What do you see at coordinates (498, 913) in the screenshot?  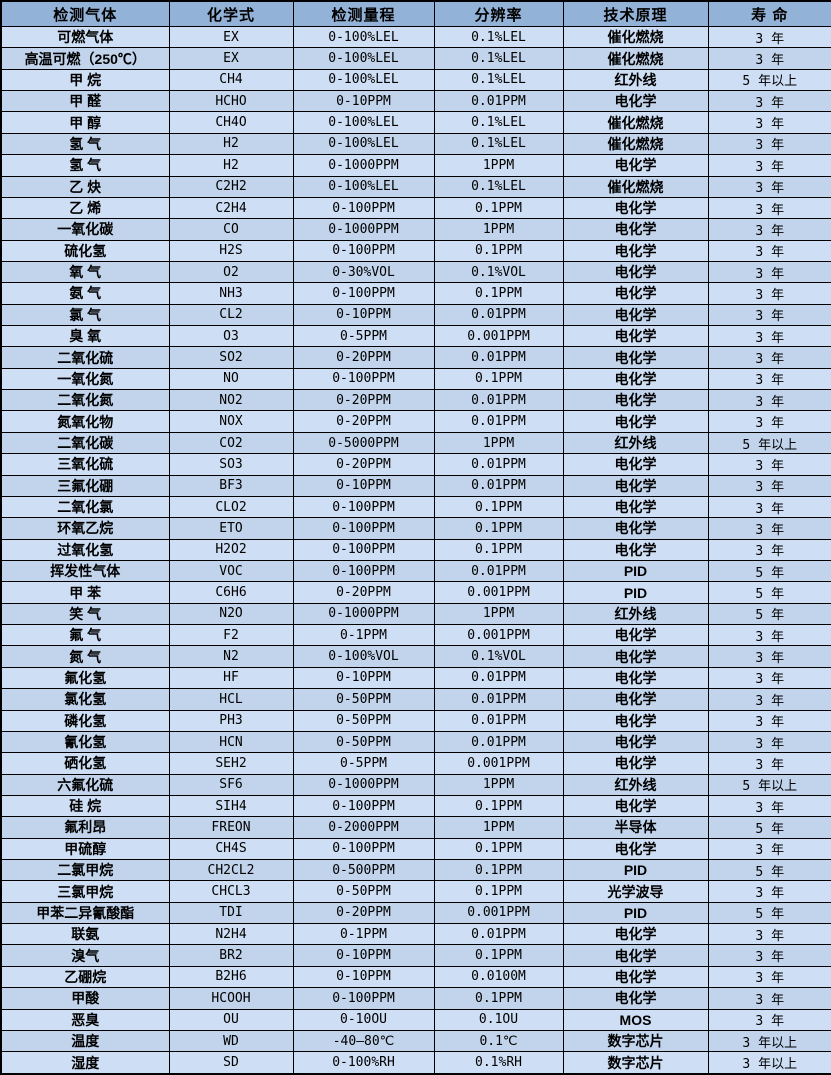 I see `resolution-cell: 0.001PPM` at bounding box center [498, 913].